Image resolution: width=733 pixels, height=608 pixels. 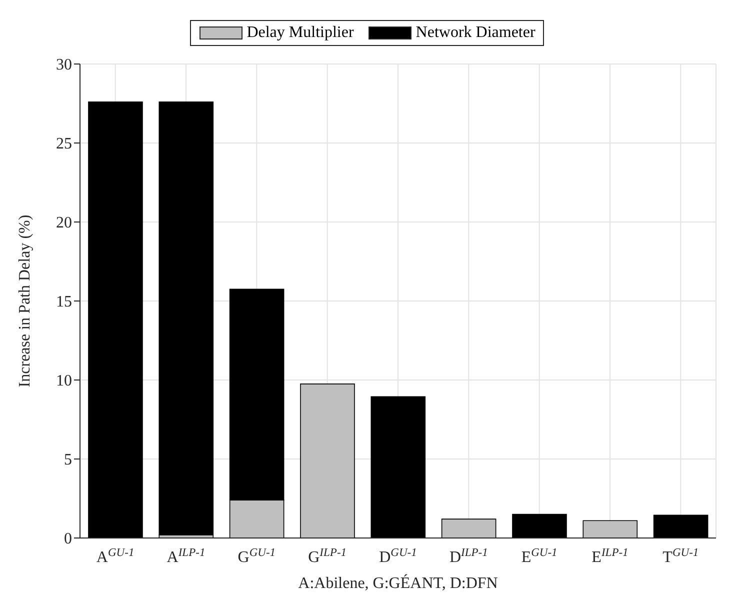 I want to click on x-tick-label: E$^{GU-1}$, so click(x=539, y=556).